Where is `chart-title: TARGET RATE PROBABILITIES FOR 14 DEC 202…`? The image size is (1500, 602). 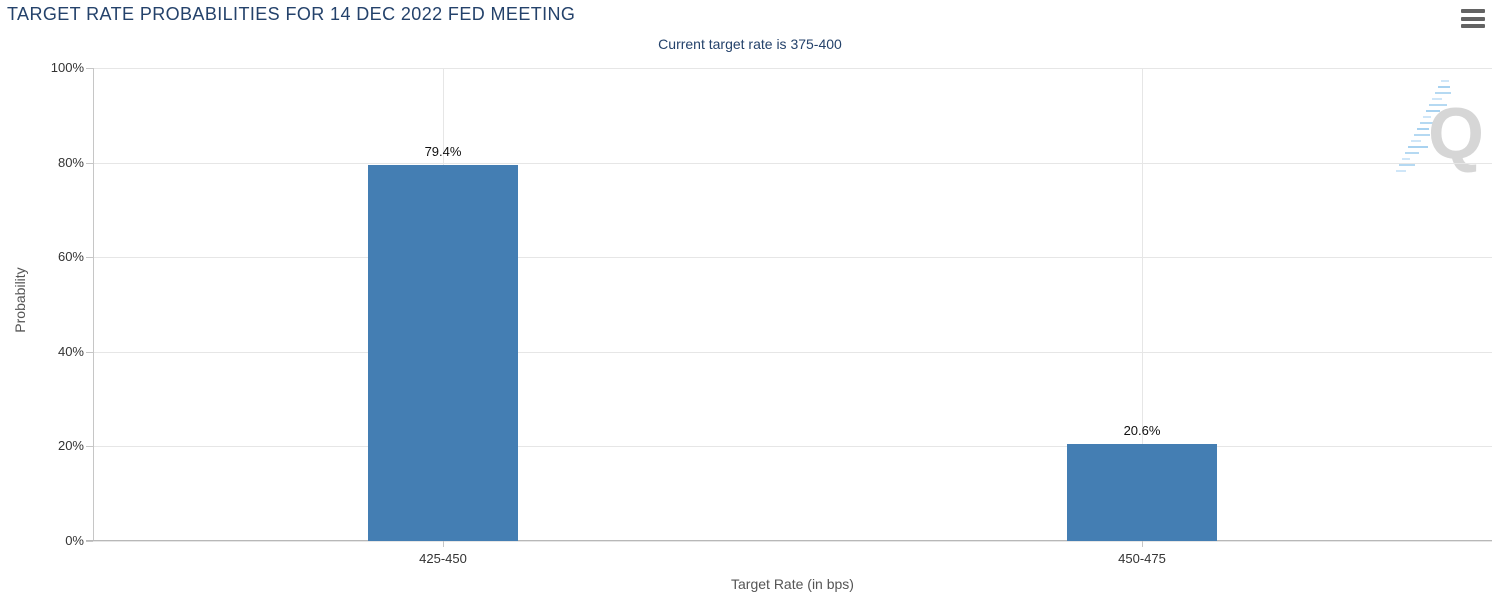
chart-title: TARGET RATE PROBABILITIES FOR 14 DEC 202… is located at coordinates (291, 14).